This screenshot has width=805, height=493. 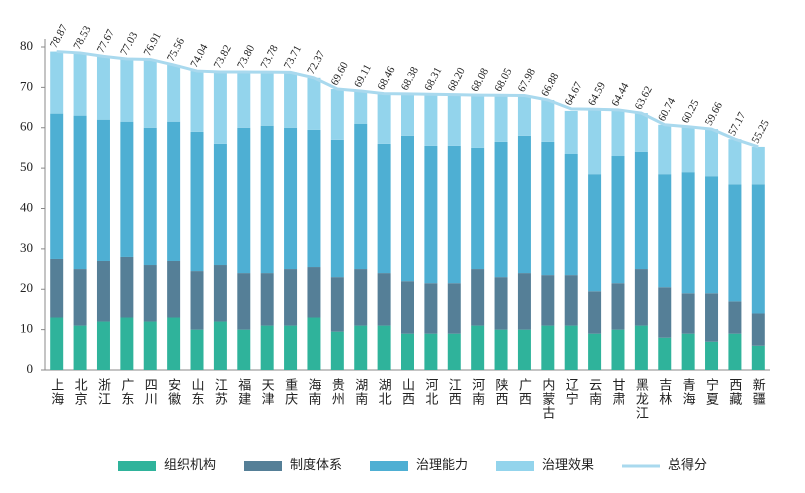 What do you see at coordinates (313, 392) in the screenshot?
I see `x-tick-label: 海南` at bounding box center [313, 392].